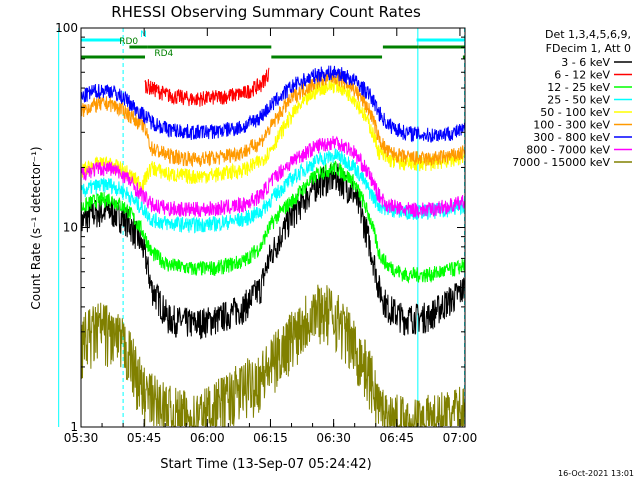  Describe the element at coordinates (588, 48) in the screenshot. I see `legend-header-line-2: FDecim 1, Att 0` at that location.